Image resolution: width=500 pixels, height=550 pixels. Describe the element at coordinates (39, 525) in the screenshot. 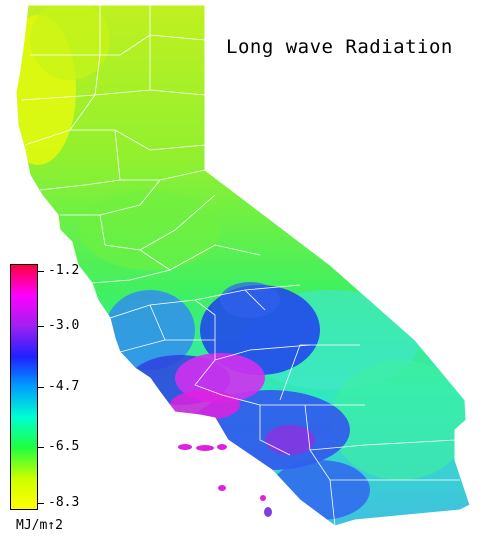

I see `legend-unit: MJ/m↑2` at that location.